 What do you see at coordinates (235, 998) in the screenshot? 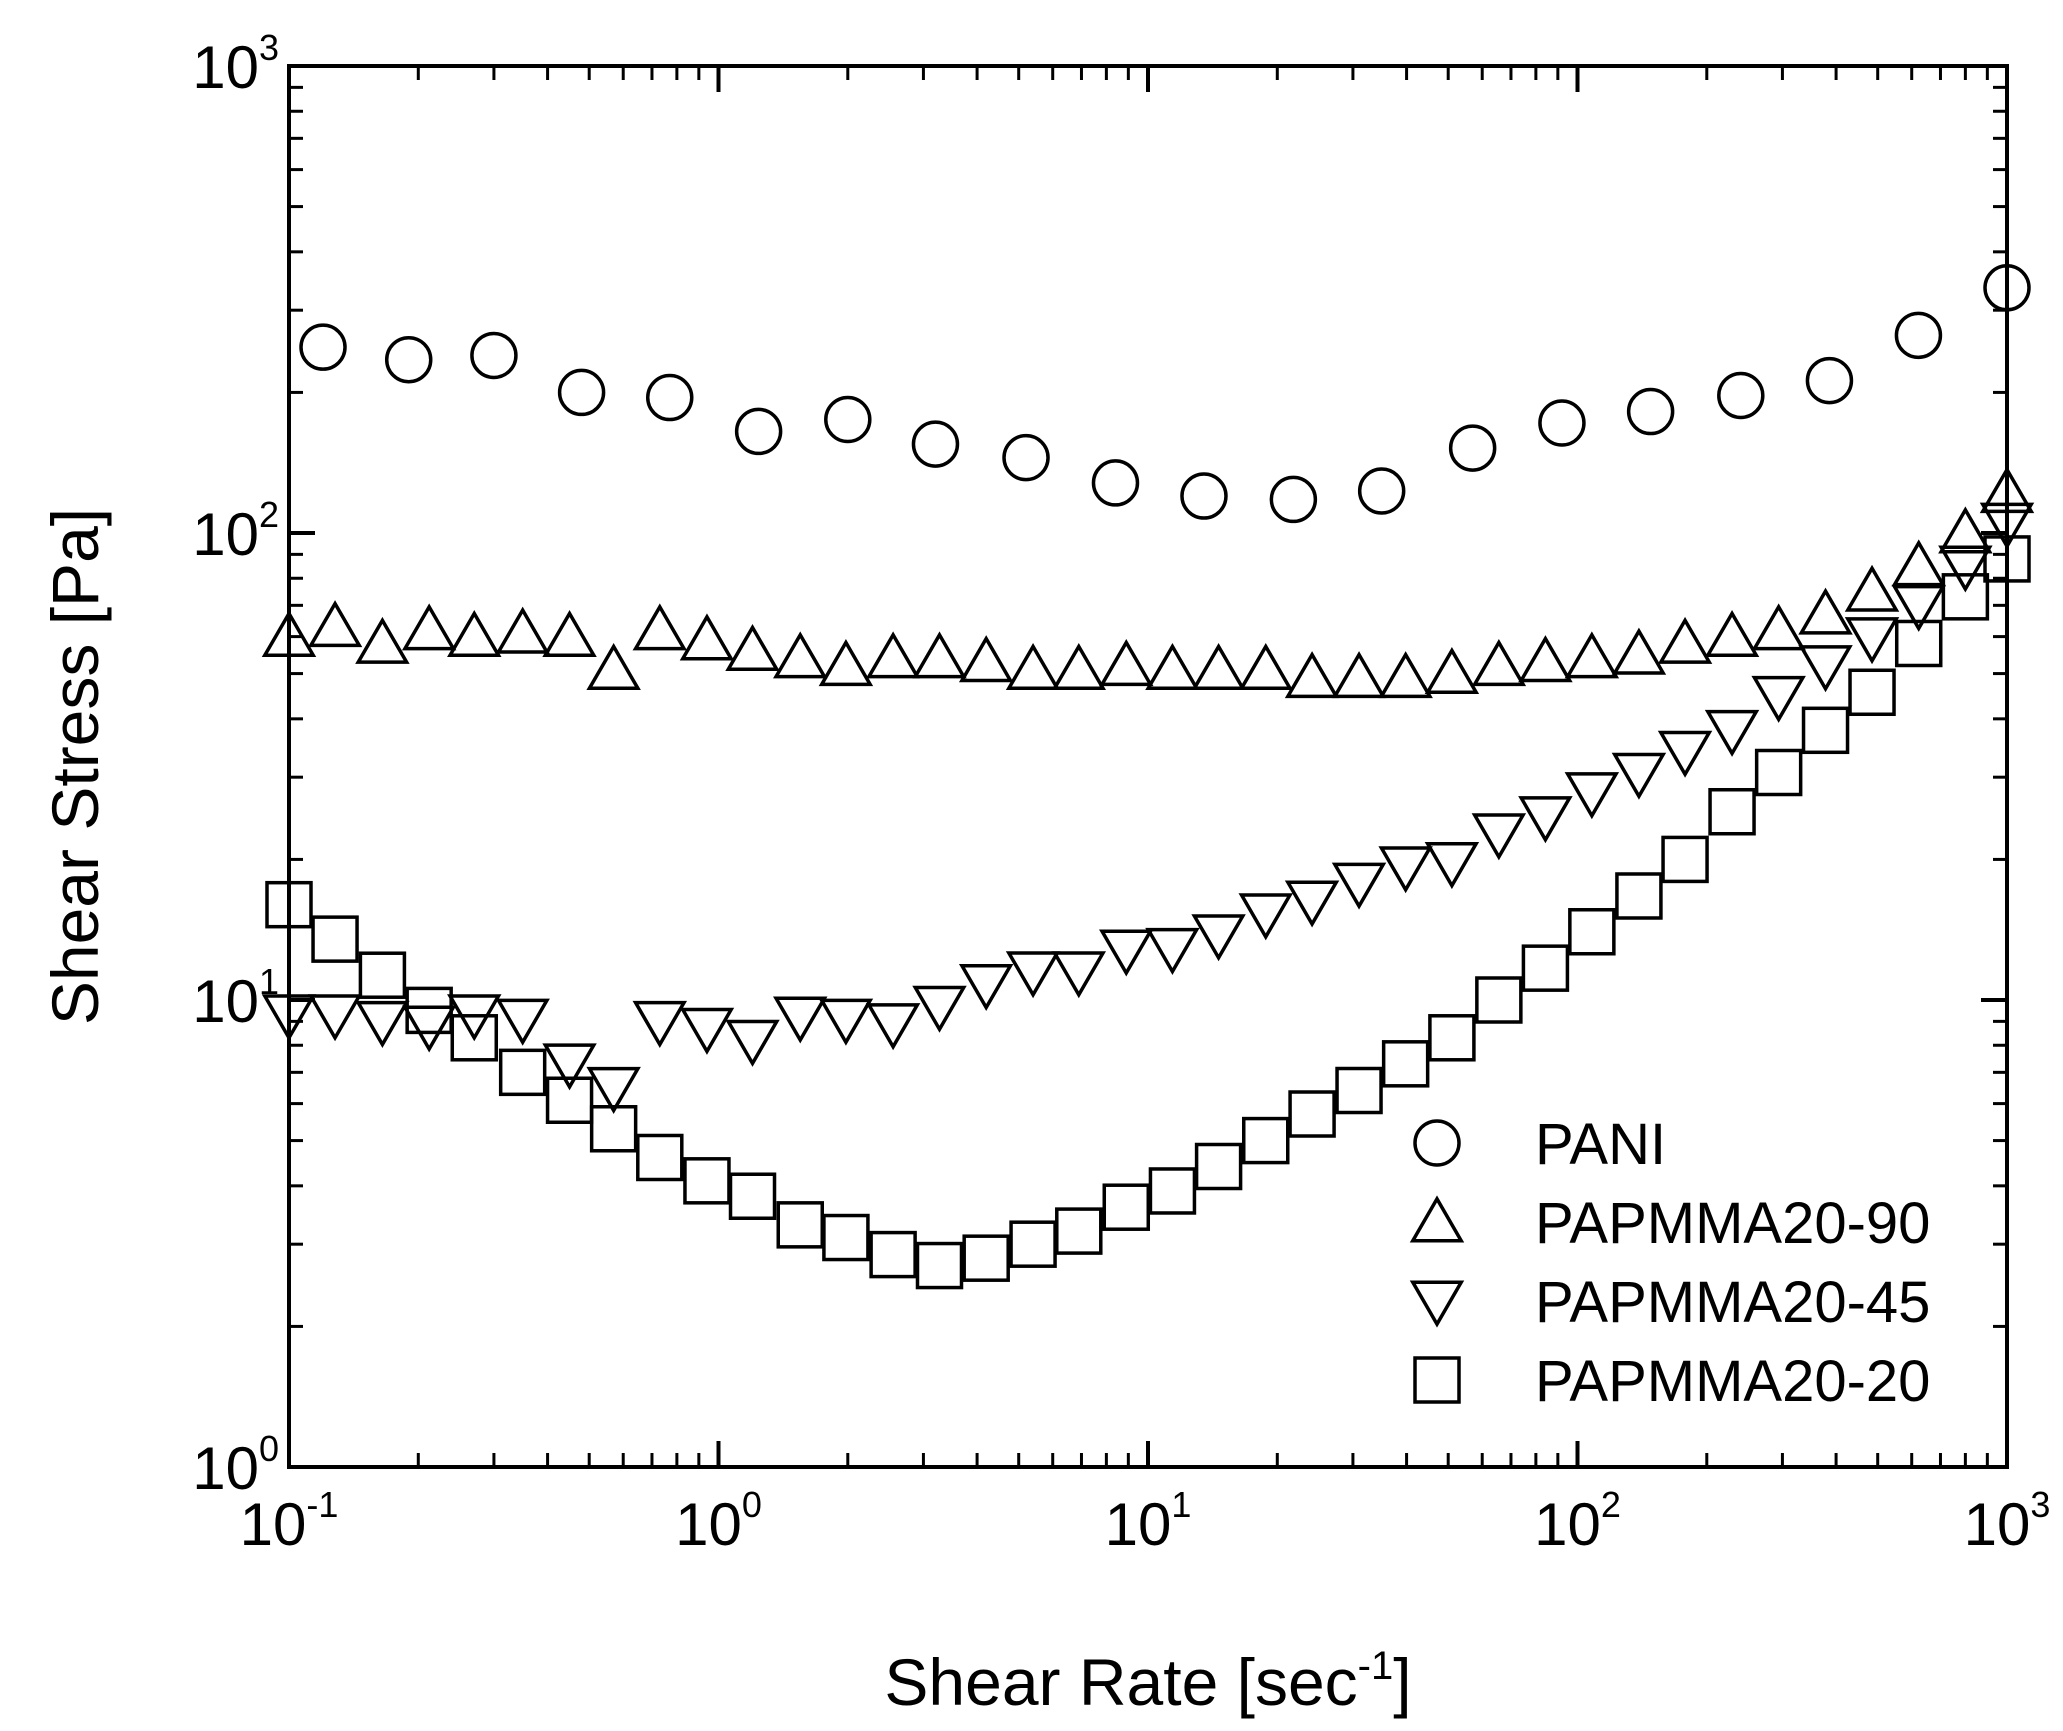
I see `y-tick-label: 10¹` at bounding box center [235, 998].